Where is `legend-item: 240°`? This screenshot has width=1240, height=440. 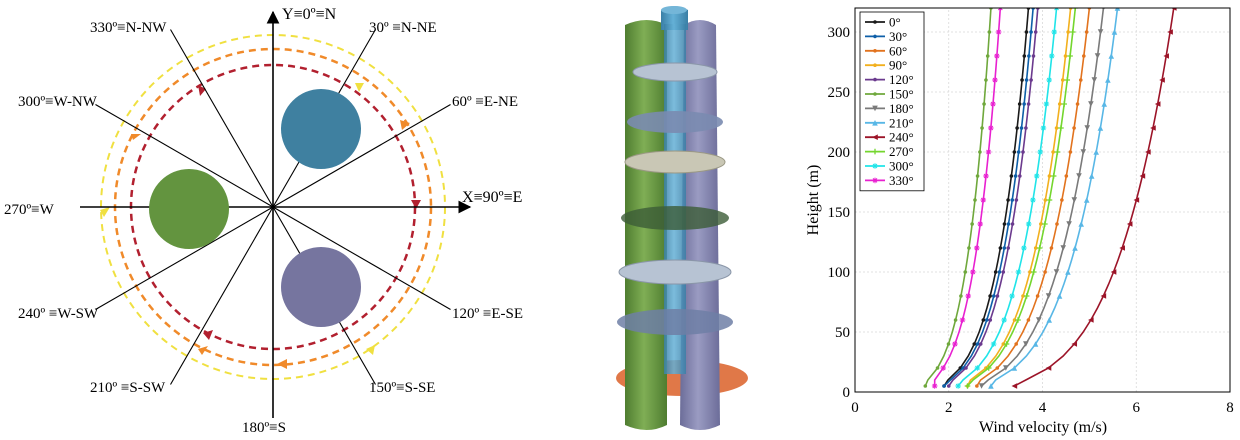
legend-item: 240° is located at coordinates (889, 137).